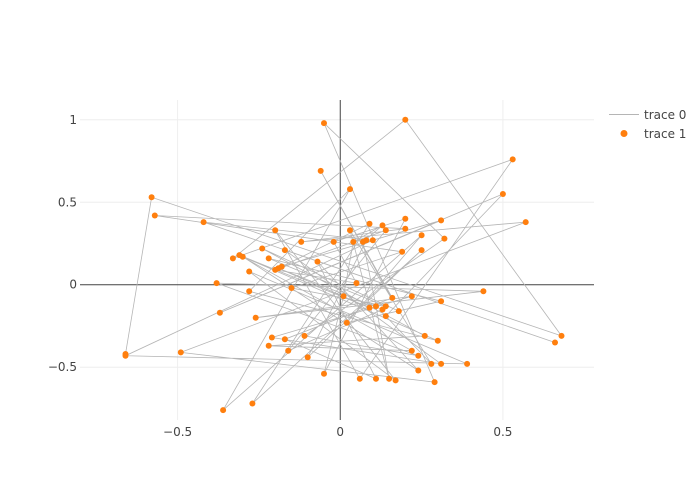  What do you see at coordinates (665, 134) in the screenshot?
I see `legend-label-trace-1: trace 1` at bounding box center [665, 134].